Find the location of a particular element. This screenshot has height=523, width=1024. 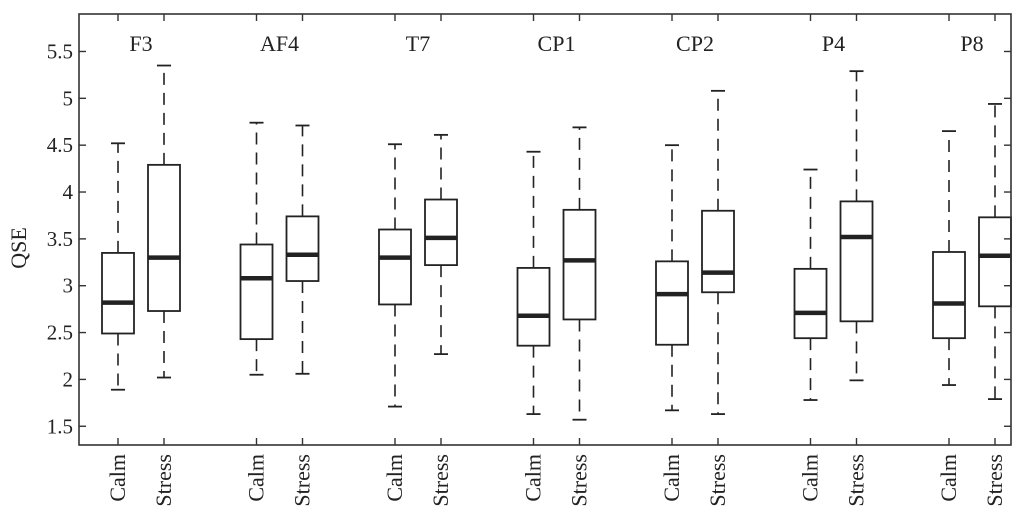

box-p8-stress is located at coordinates (995, 251).